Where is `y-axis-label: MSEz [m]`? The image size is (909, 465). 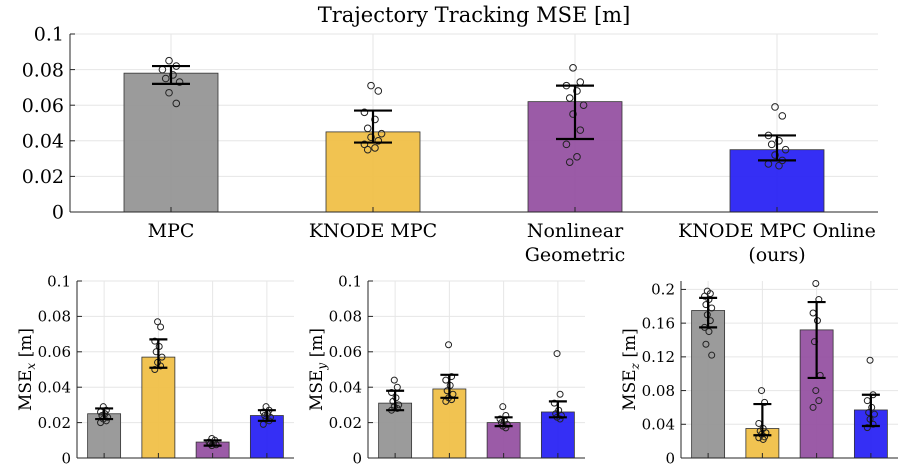
y-axis-label: MSEz [m] is located at coordinates (631, 369).